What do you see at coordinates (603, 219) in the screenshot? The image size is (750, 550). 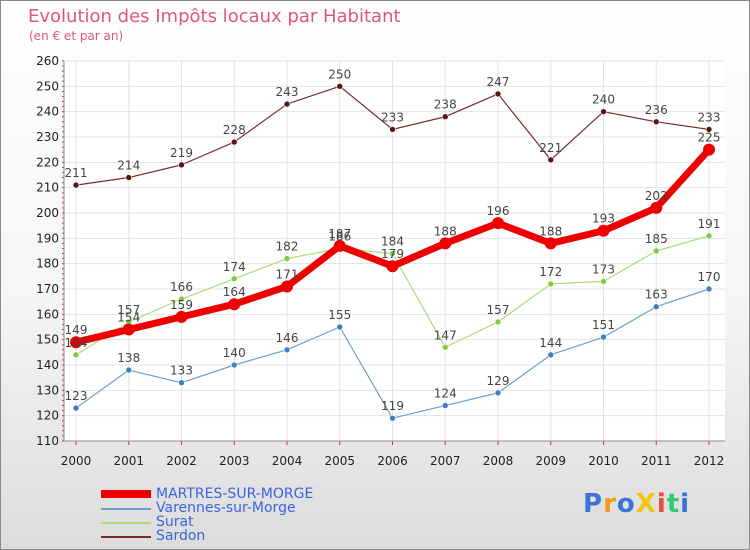 I see `data-label-martres-sur-morge: 193` at bounding box center [603, 219].